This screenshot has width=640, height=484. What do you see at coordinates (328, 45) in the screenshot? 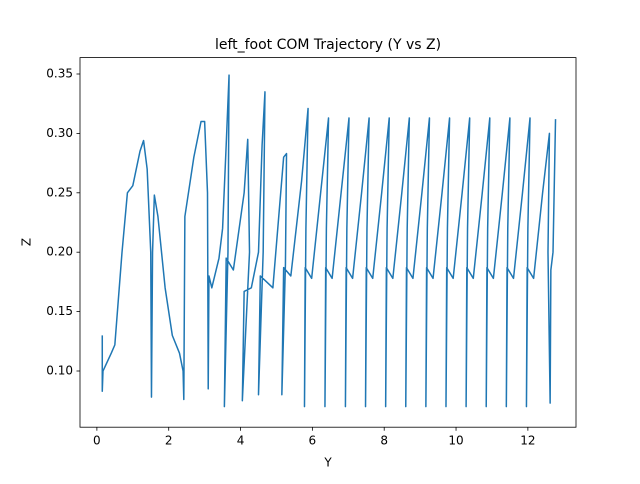
I see `chart-title: left_foot COM Trajectory (Y vs Z)` at bounding box center [328, 45].